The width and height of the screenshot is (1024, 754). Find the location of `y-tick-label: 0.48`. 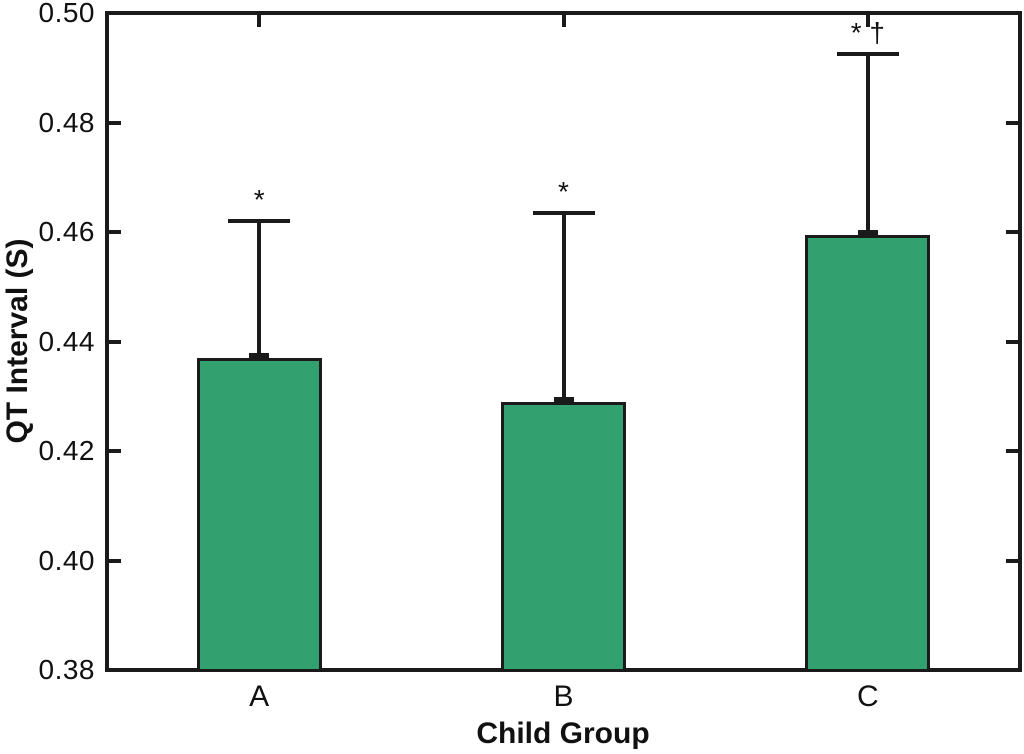

y-tick-label: 0.48 is located at coordinates (66, 122).